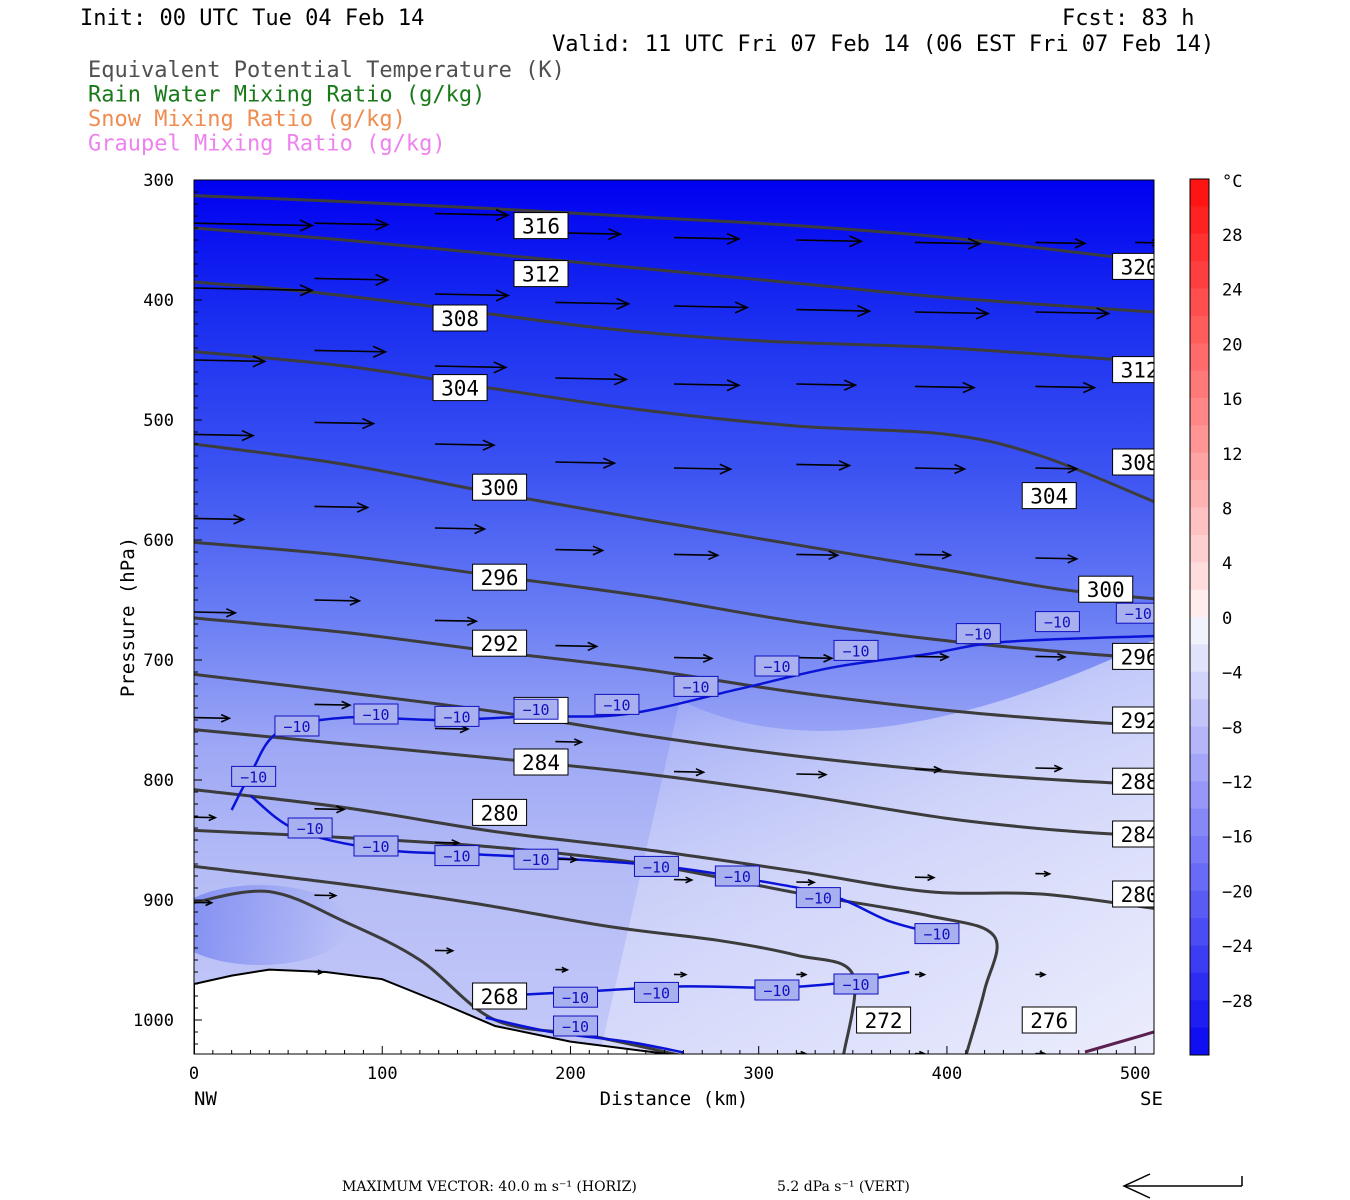  I want to click on x-axis-right-end: SE, so click(1151, 1099).